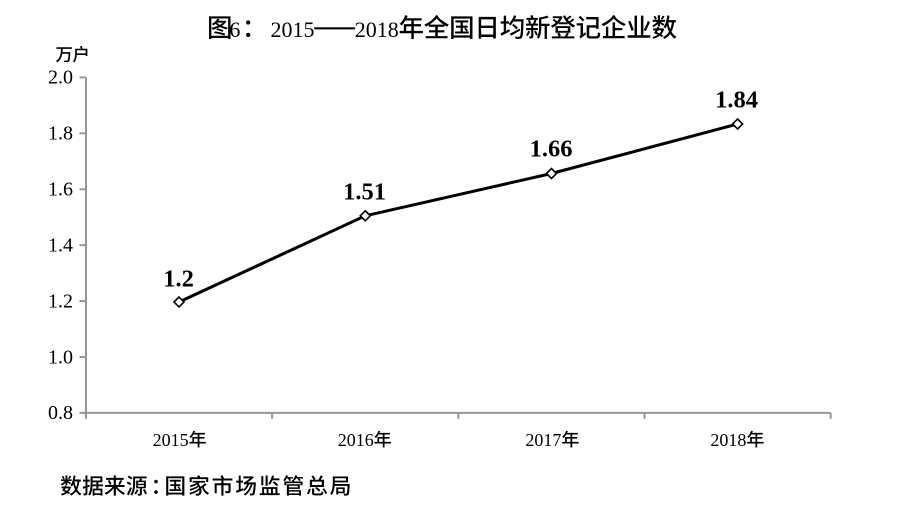 The width and height of the screenshot is (900, 518). I want to click on svg-text: 1.51, so click(364, 192).